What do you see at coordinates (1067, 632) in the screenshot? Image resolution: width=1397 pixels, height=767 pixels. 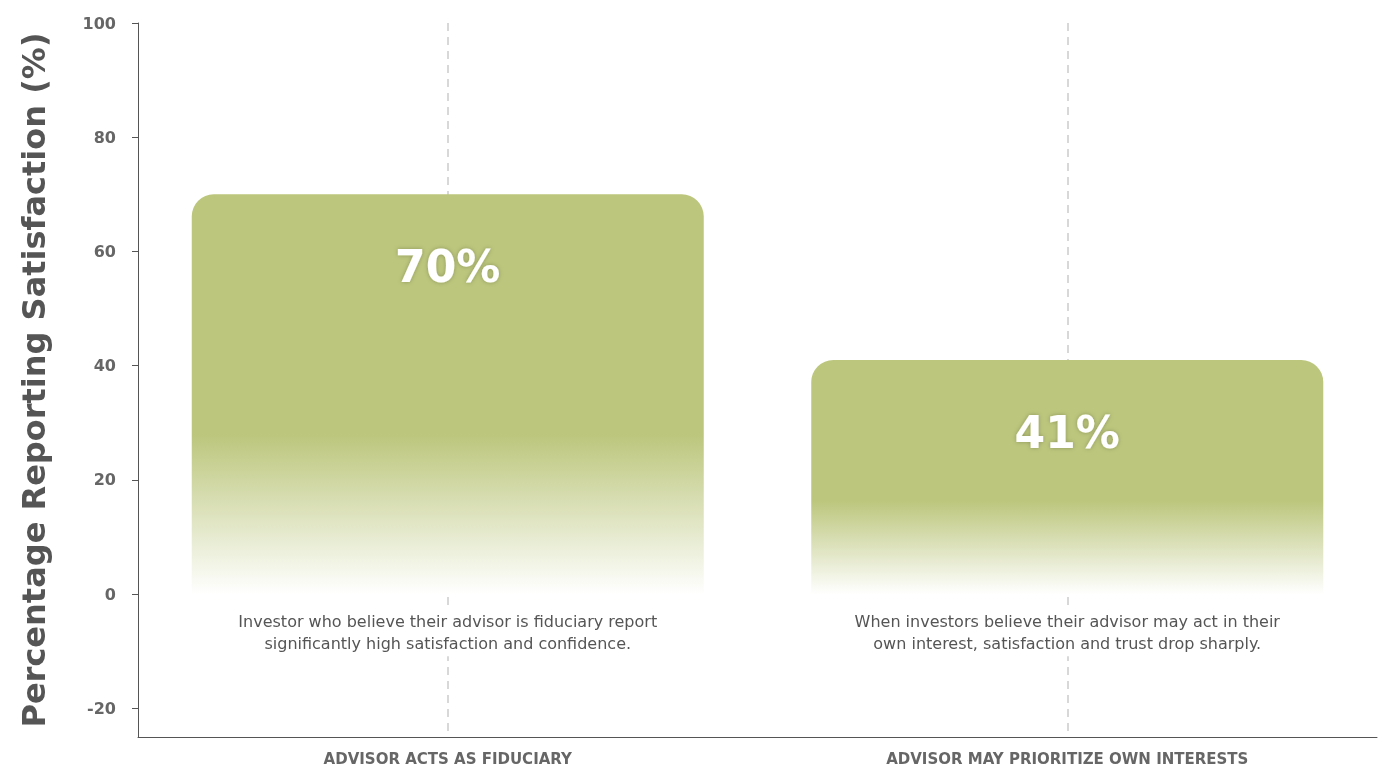 I see `annotation: When investors believe their advisor may act in their own interest, satisfaction and trust drop sharply.` at bounding box center [1067, 632].